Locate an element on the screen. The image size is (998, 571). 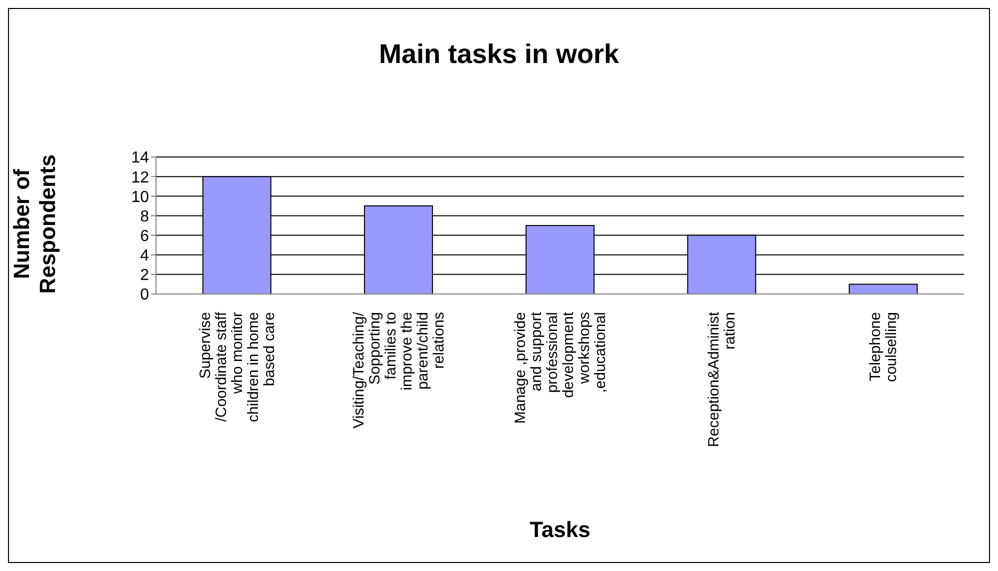
y-tick-label: 12 is located at coordinates (140, 177).